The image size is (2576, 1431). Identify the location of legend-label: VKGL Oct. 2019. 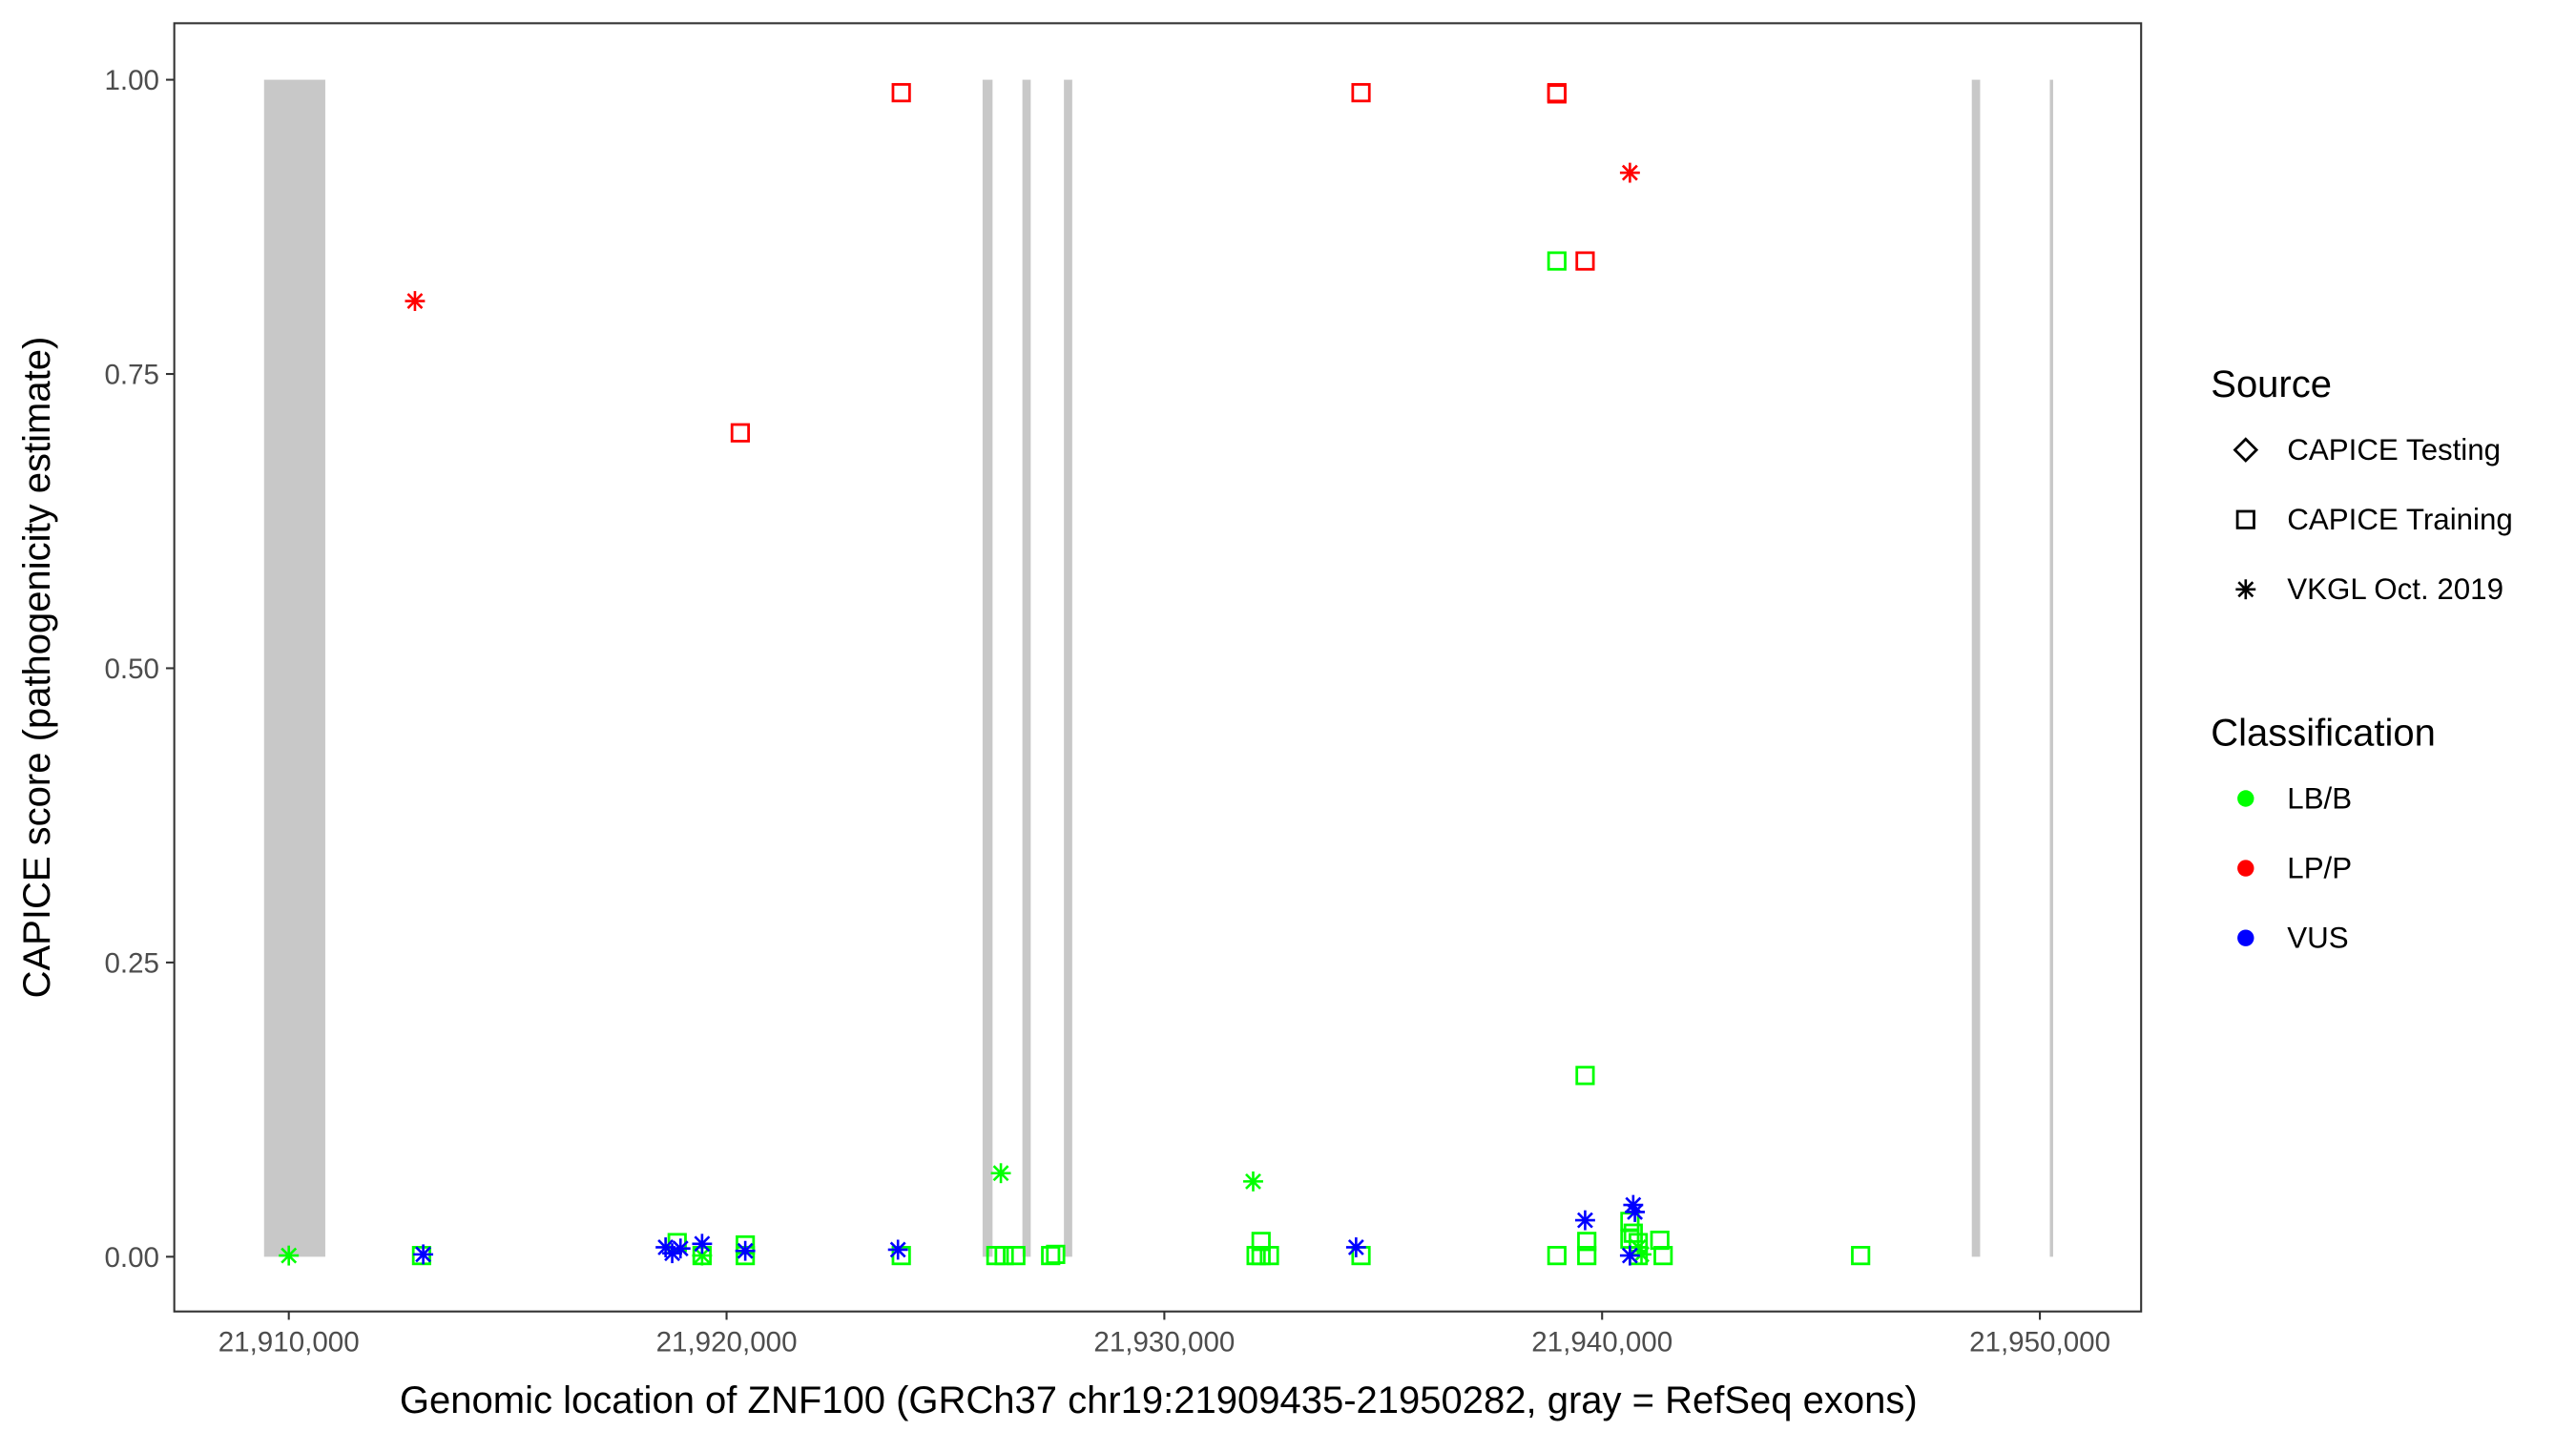
(2395, 589).